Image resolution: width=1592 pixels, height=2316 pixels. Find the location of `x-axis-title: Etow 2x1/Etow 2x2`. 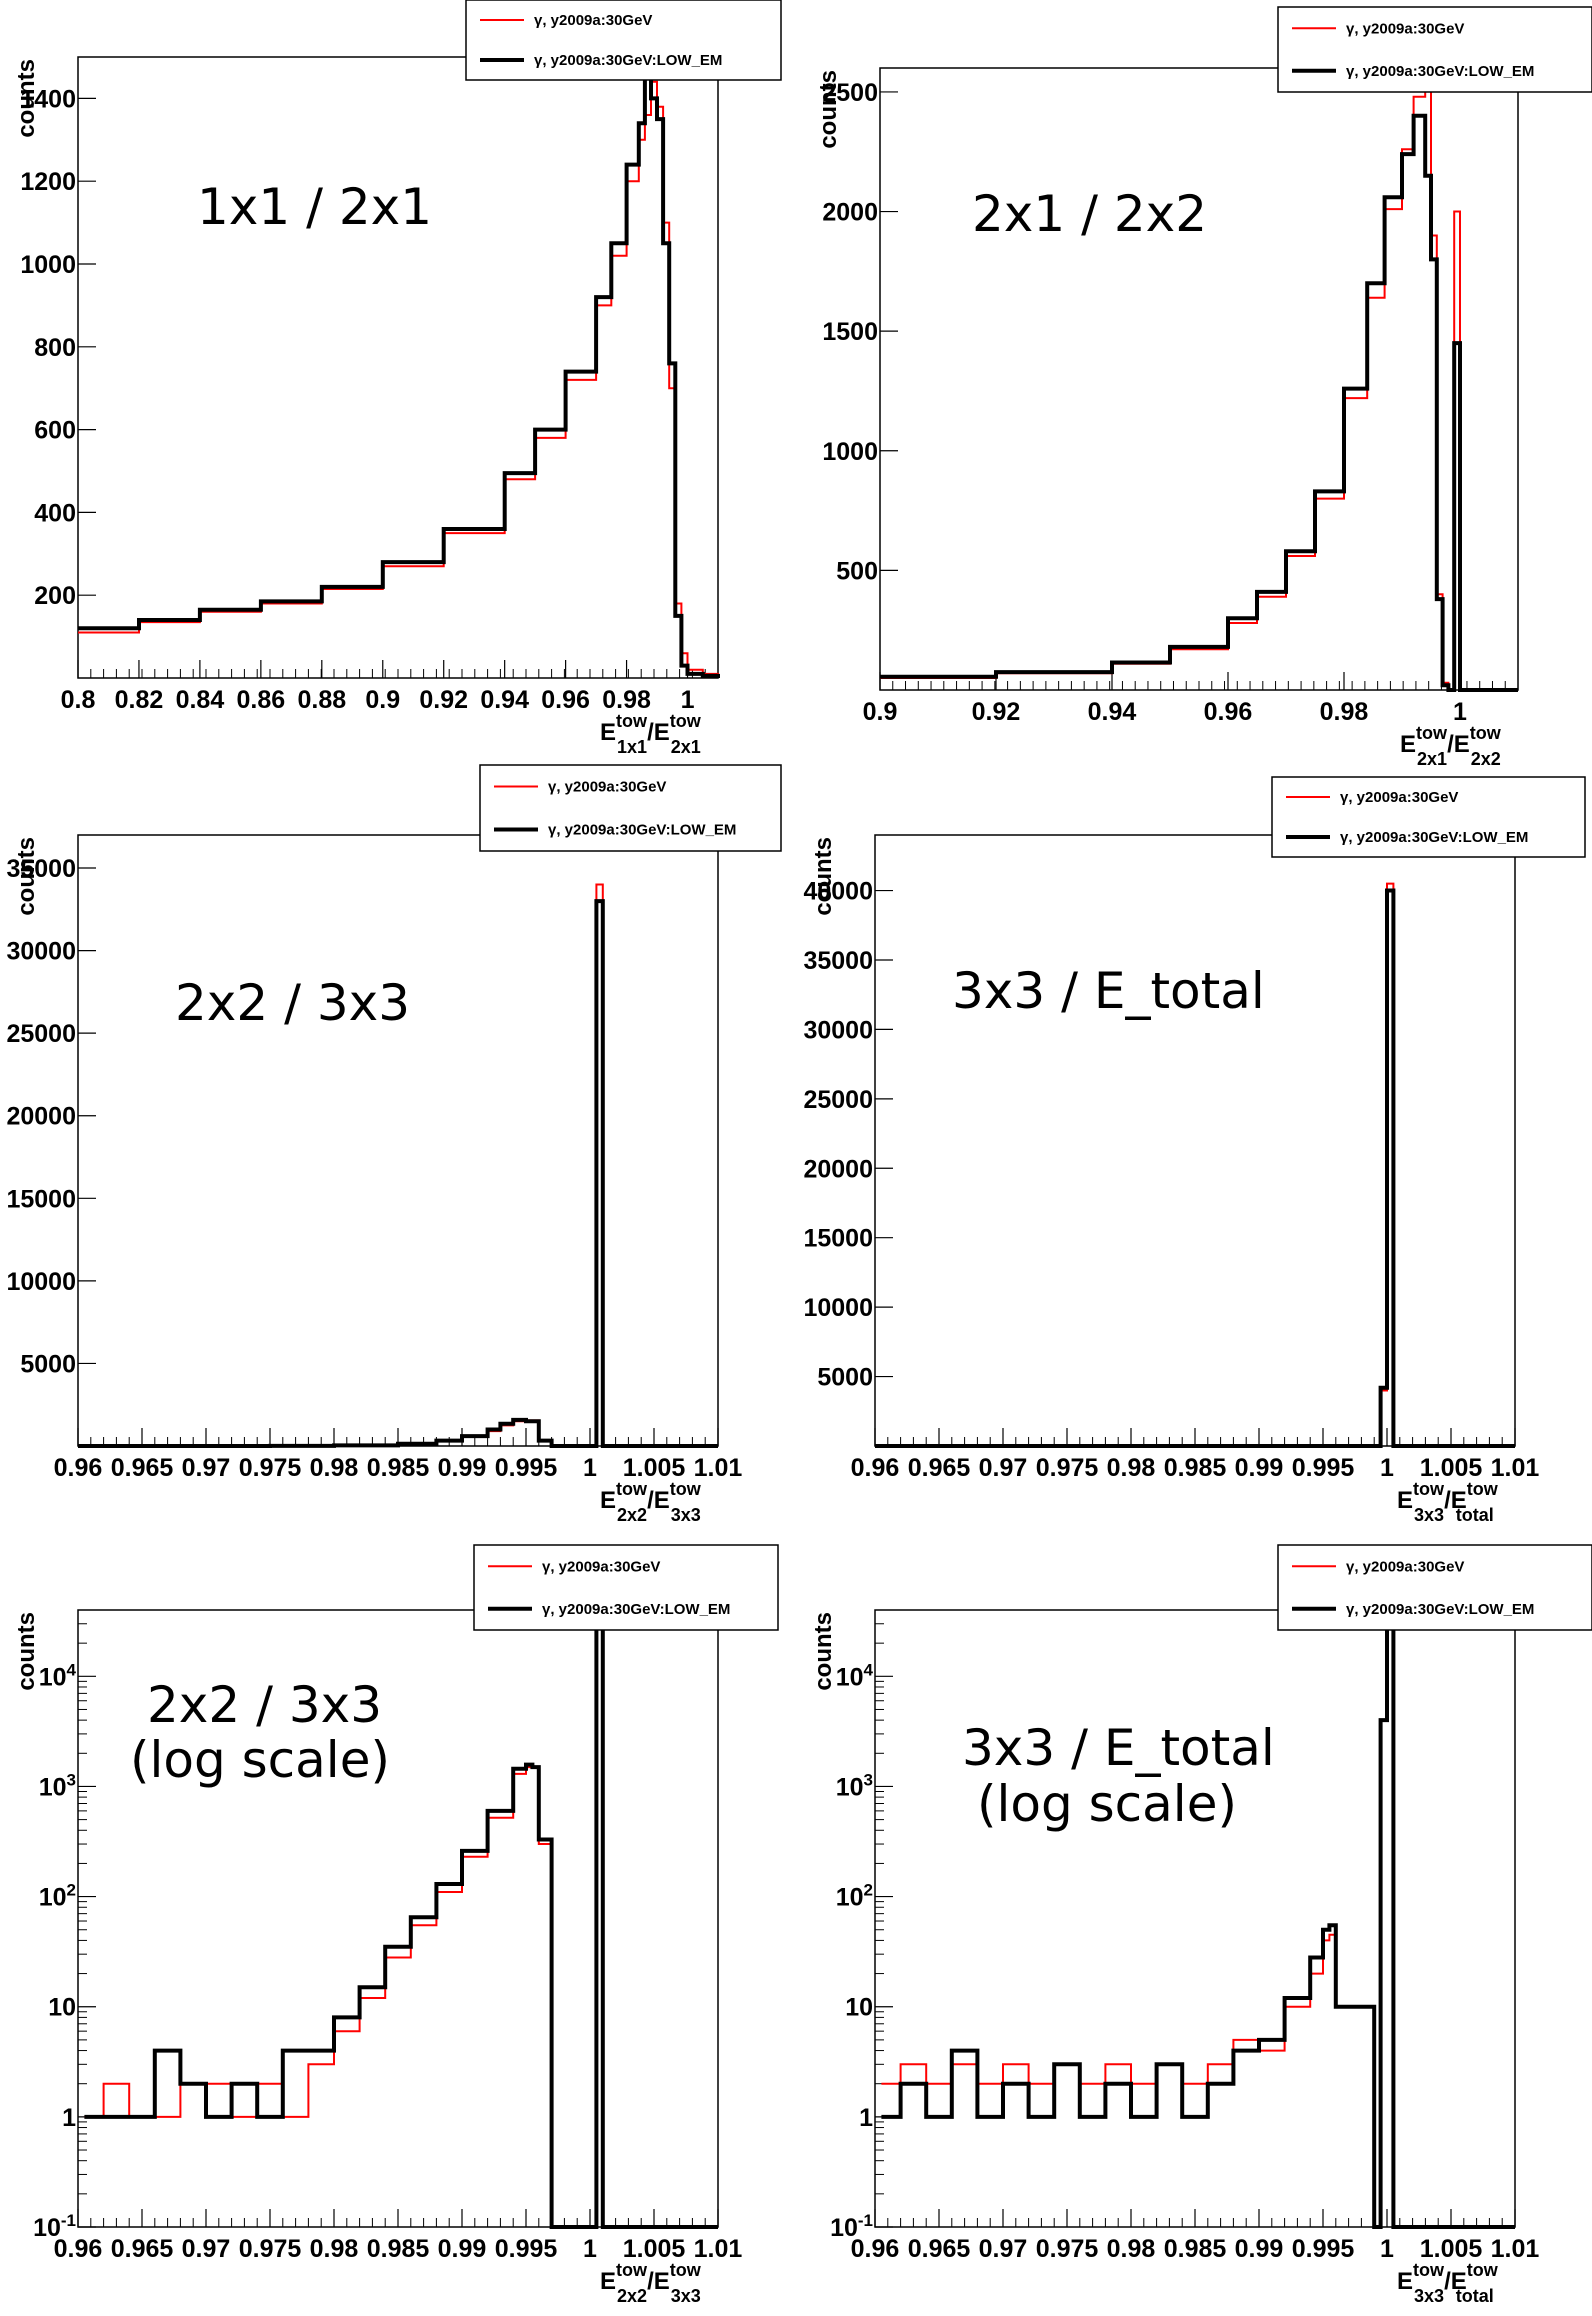

x-axis-title: Etow 2x1/Etow 2x2 is located at coordinates (1451, 746).